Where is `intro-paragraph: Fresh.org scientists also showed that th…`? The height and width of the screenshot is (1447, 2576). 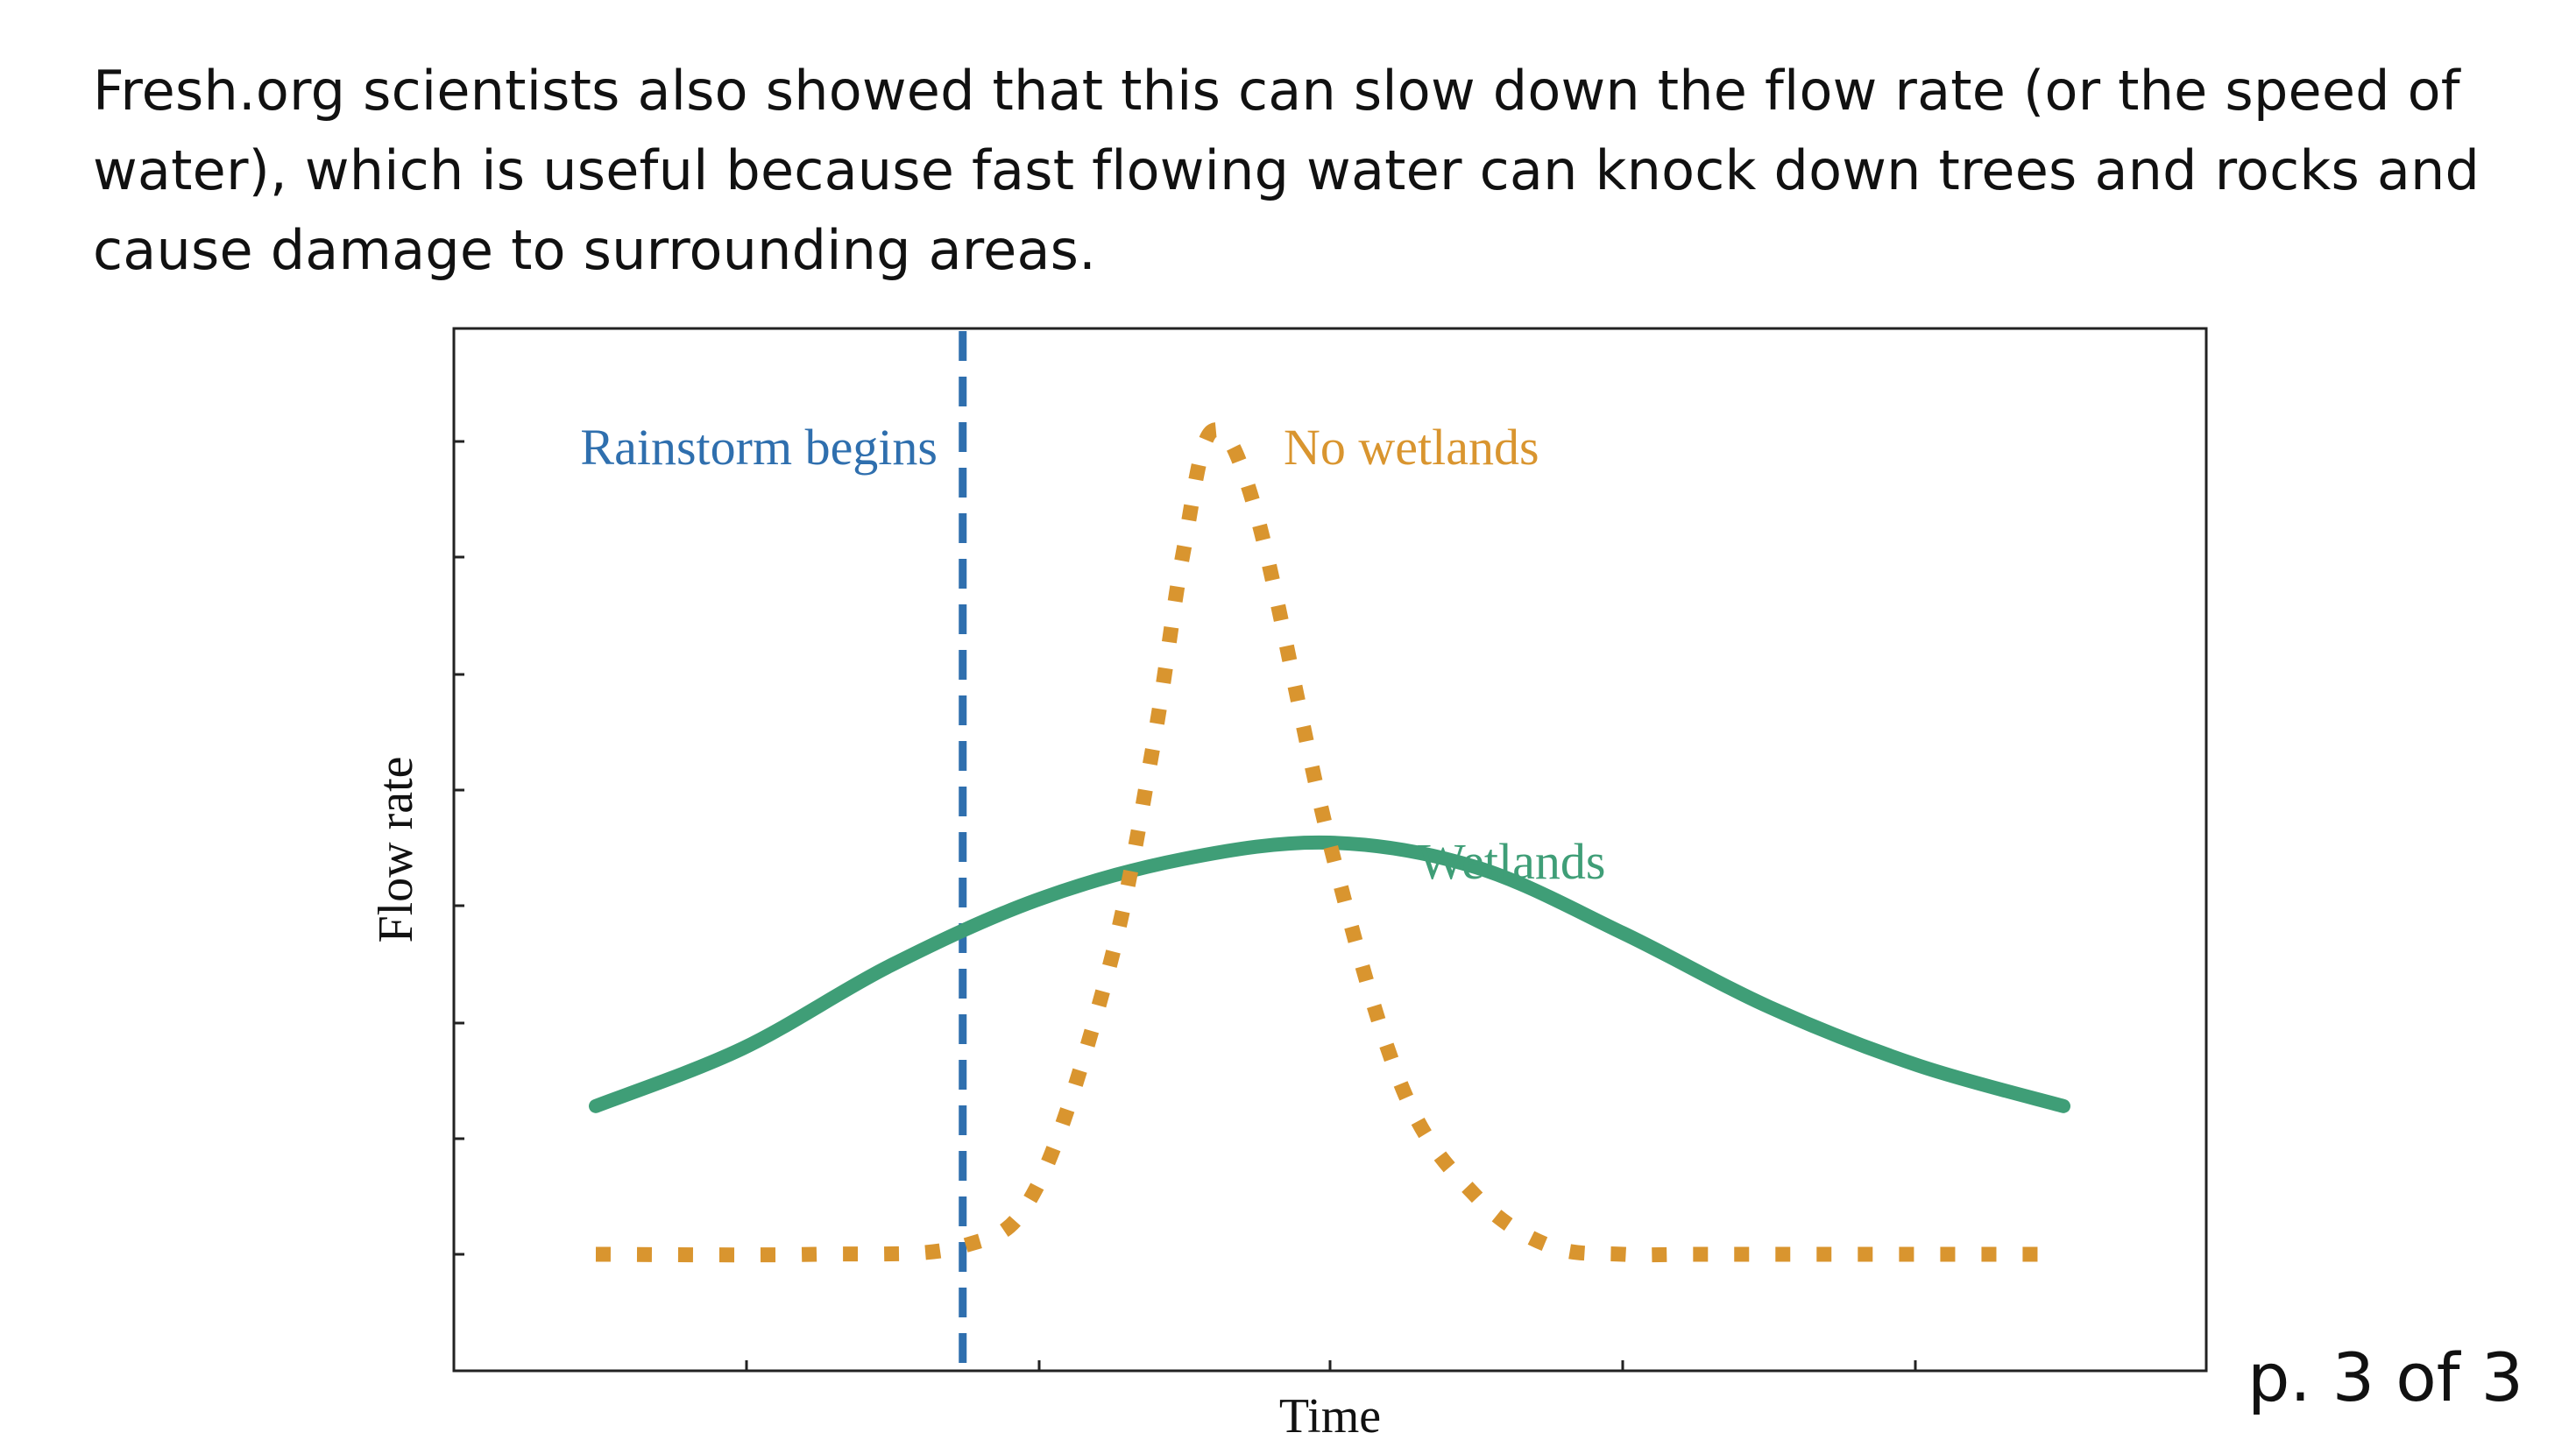
intro-paragraph: Fresh.org scientists also showed that th… is located at coordinates (1286, 170).